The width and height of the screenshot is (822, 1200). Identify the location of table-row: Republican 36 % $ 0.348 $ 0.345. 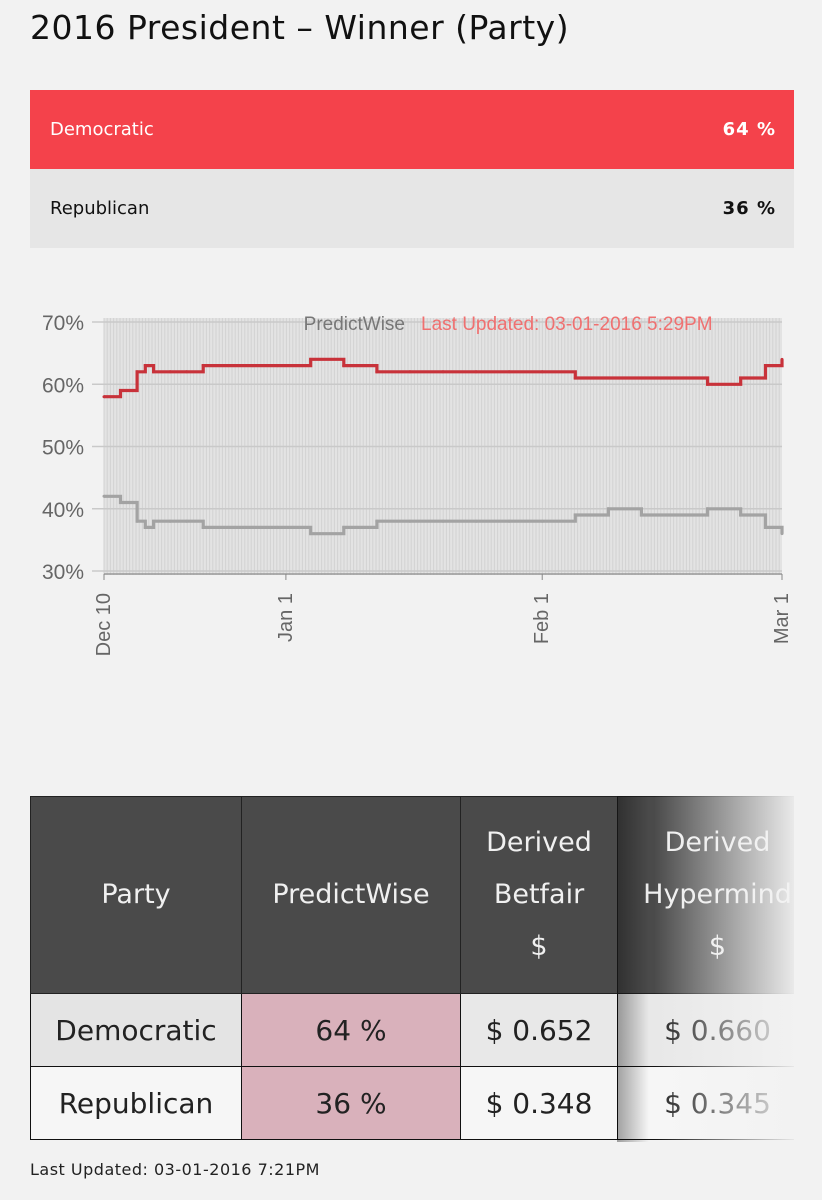
(412, 1103).